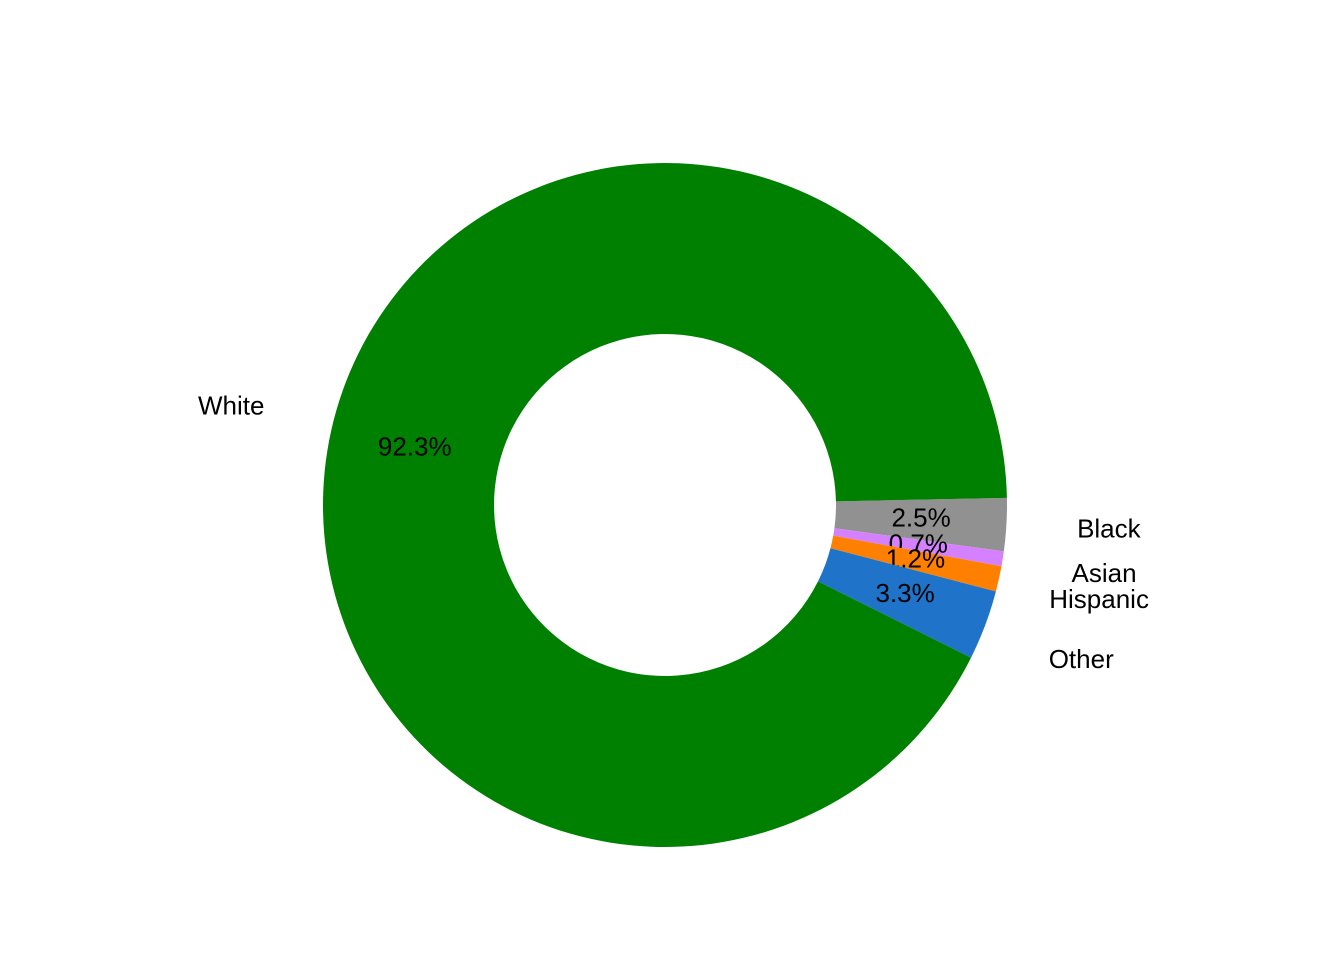 The image size is (1344, 960). Describe the element at coordinates (415, 447) in the screenshot. I see `percent-label: 92.3%` at that location.